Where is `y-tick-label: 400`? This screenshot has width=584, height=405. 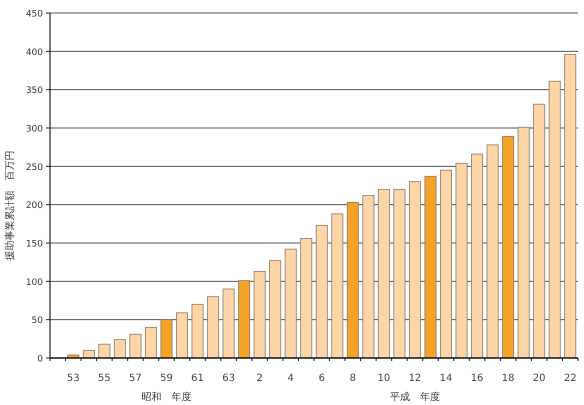
y-tick-label: 400 is located at coordinates (35, 53).